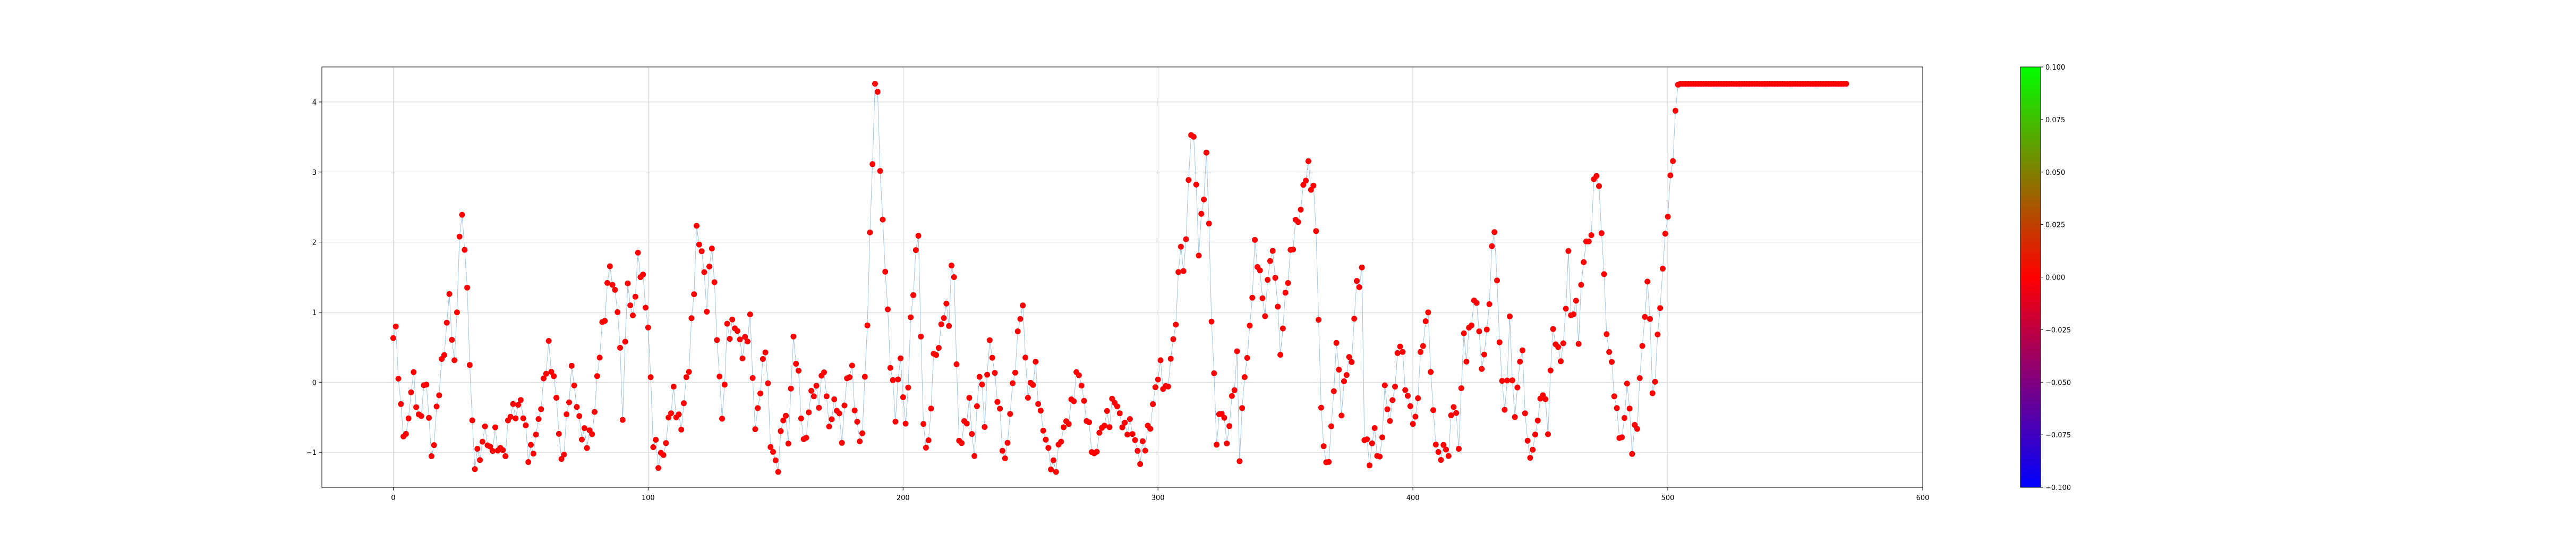 The image size is (2576, 558). Describe the element at coordinates (1413, 498) in the screenshot. I see `x-tick-label: 400` at that location.